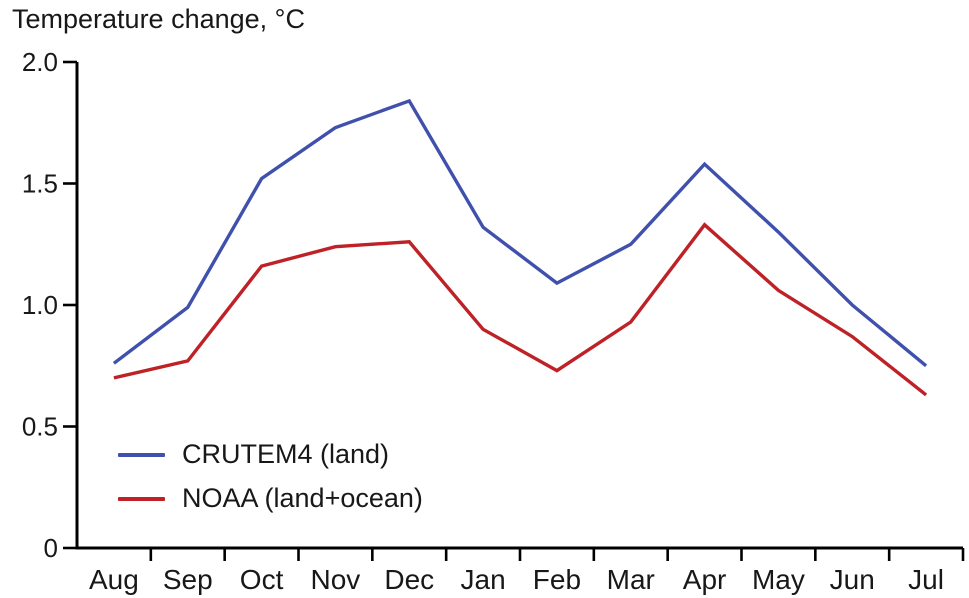 This screenshot has height=598, width=969. Describe the element at coordinates (262, 579) in the screenshot. I see `x-tick-label: Oct` at that location.